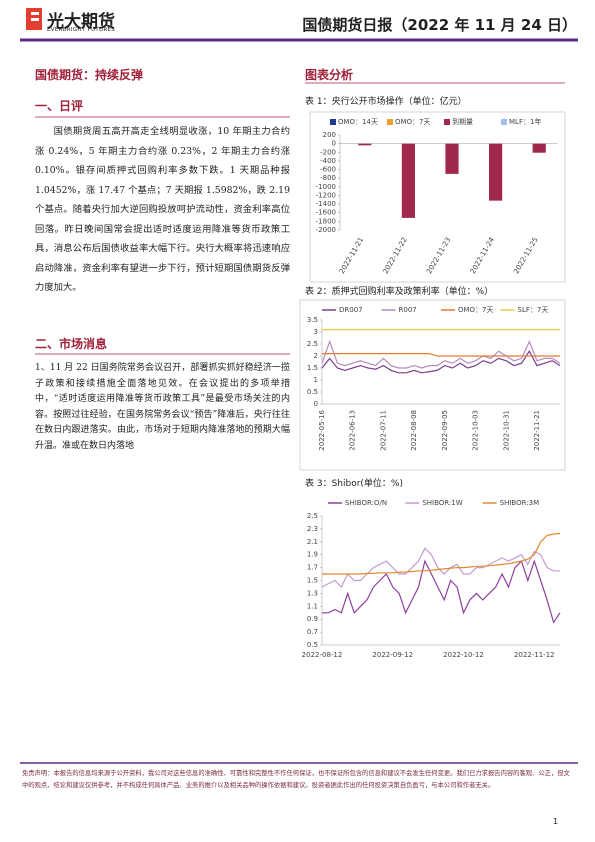 Image resolution: width=595 pixels, height=842 pixels. I want to click on y-tick-label: -1600, so click(326, 213).